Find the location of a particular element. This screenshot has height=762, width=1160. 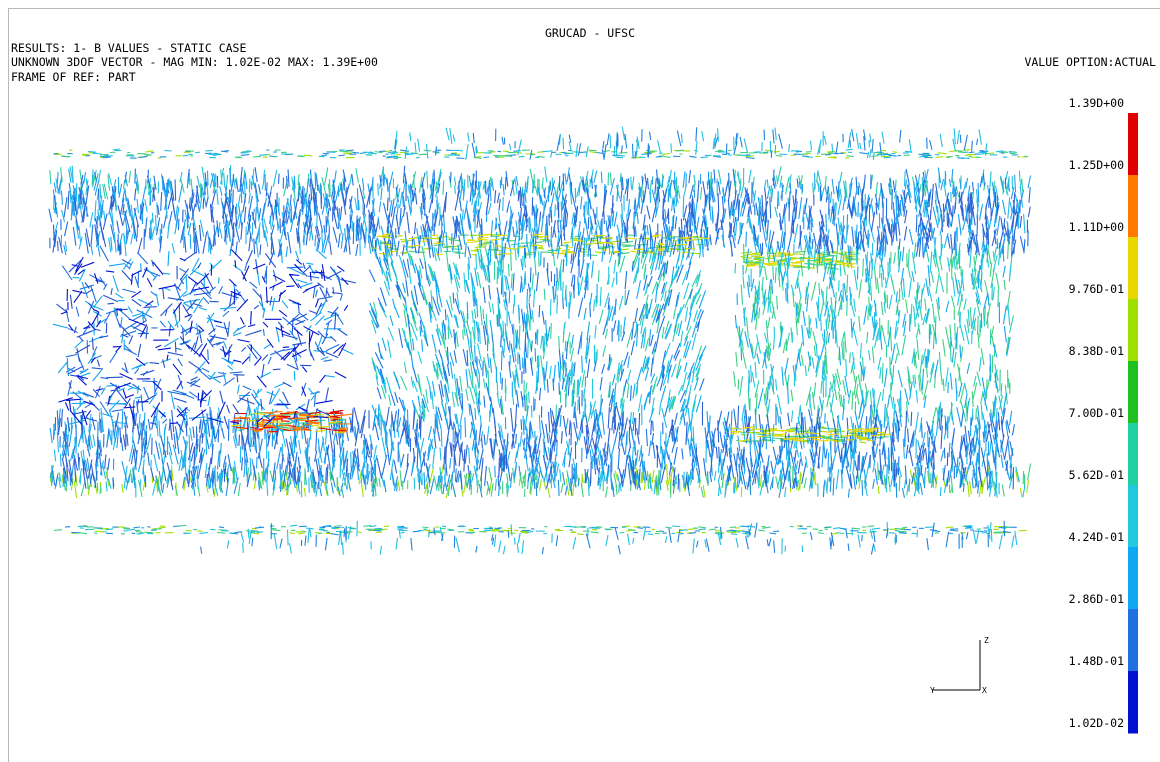

legend-label: 8.38D-01 is located at coordinates (1096, 351).